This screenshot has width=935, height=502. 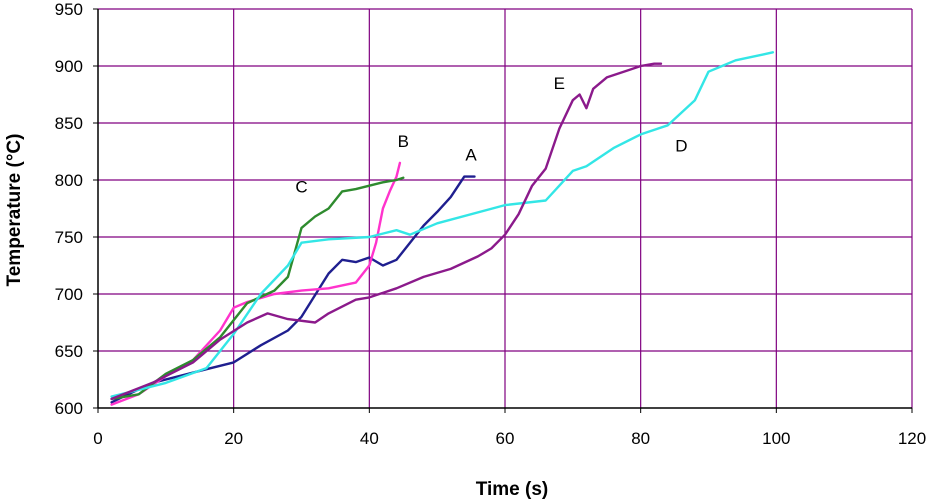 What do you see at coordinates (505, 438) in the screenshot?
I see `x-tick-label: 60` at bounding box center [505, 438].